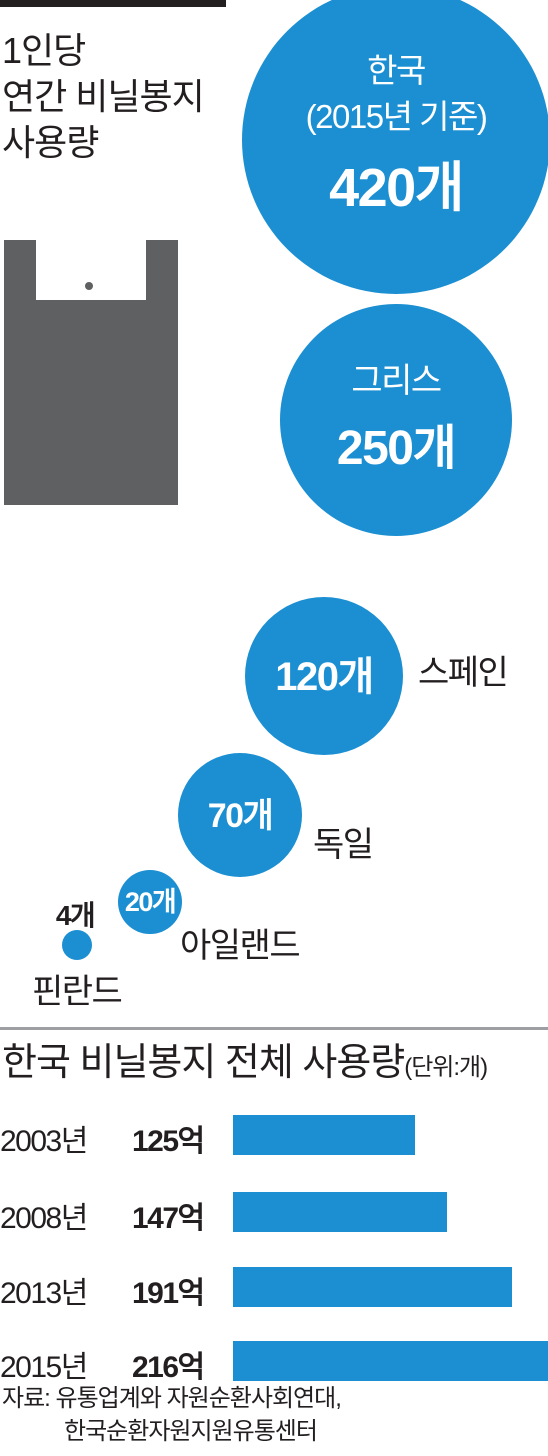 This screenshot has height=1456, width=548. I want to click on plastic-bag-icon, so click(91, 372).